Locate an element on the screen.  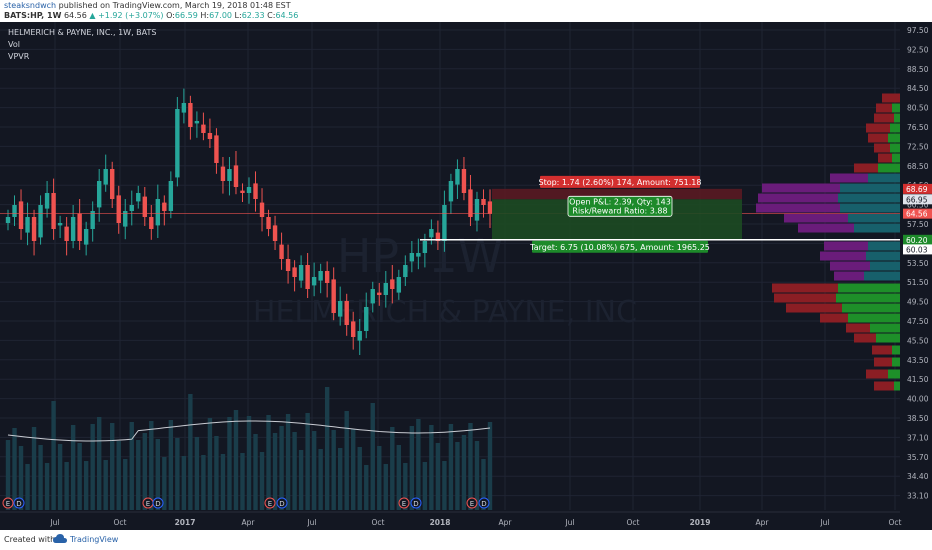
footer: Created with TradingView is located at coordinates (466, 540).